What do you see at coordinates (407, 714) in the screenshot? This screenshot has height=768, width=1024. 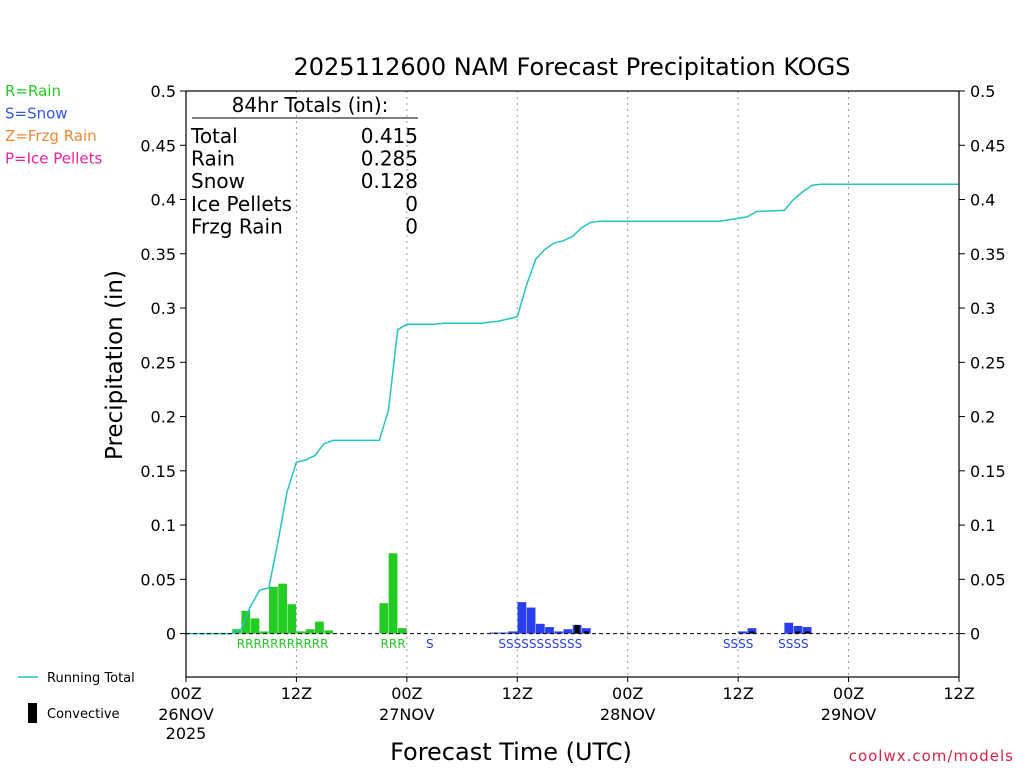 I see `x-tick-date: 27NOV` at bounding box center [407, 714].